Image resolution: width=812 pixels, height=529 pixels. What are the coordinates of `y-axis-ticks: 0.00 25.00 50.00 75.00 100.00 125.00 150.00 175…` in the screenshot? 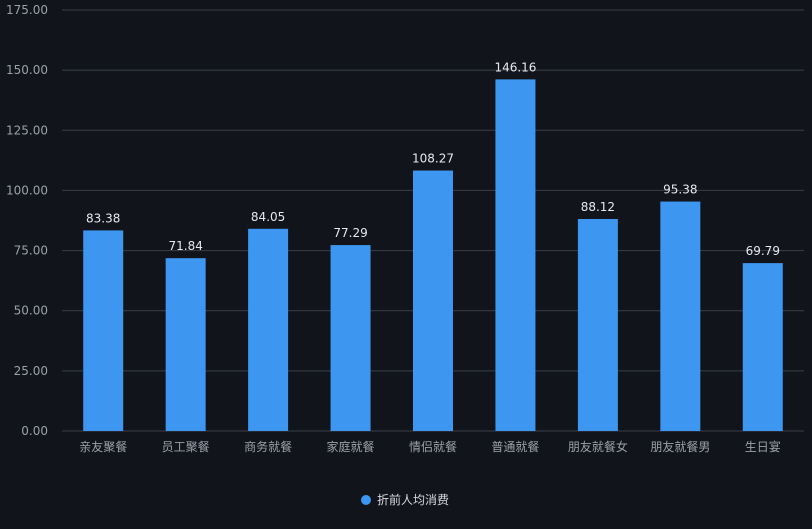 It's located at (27, 220).